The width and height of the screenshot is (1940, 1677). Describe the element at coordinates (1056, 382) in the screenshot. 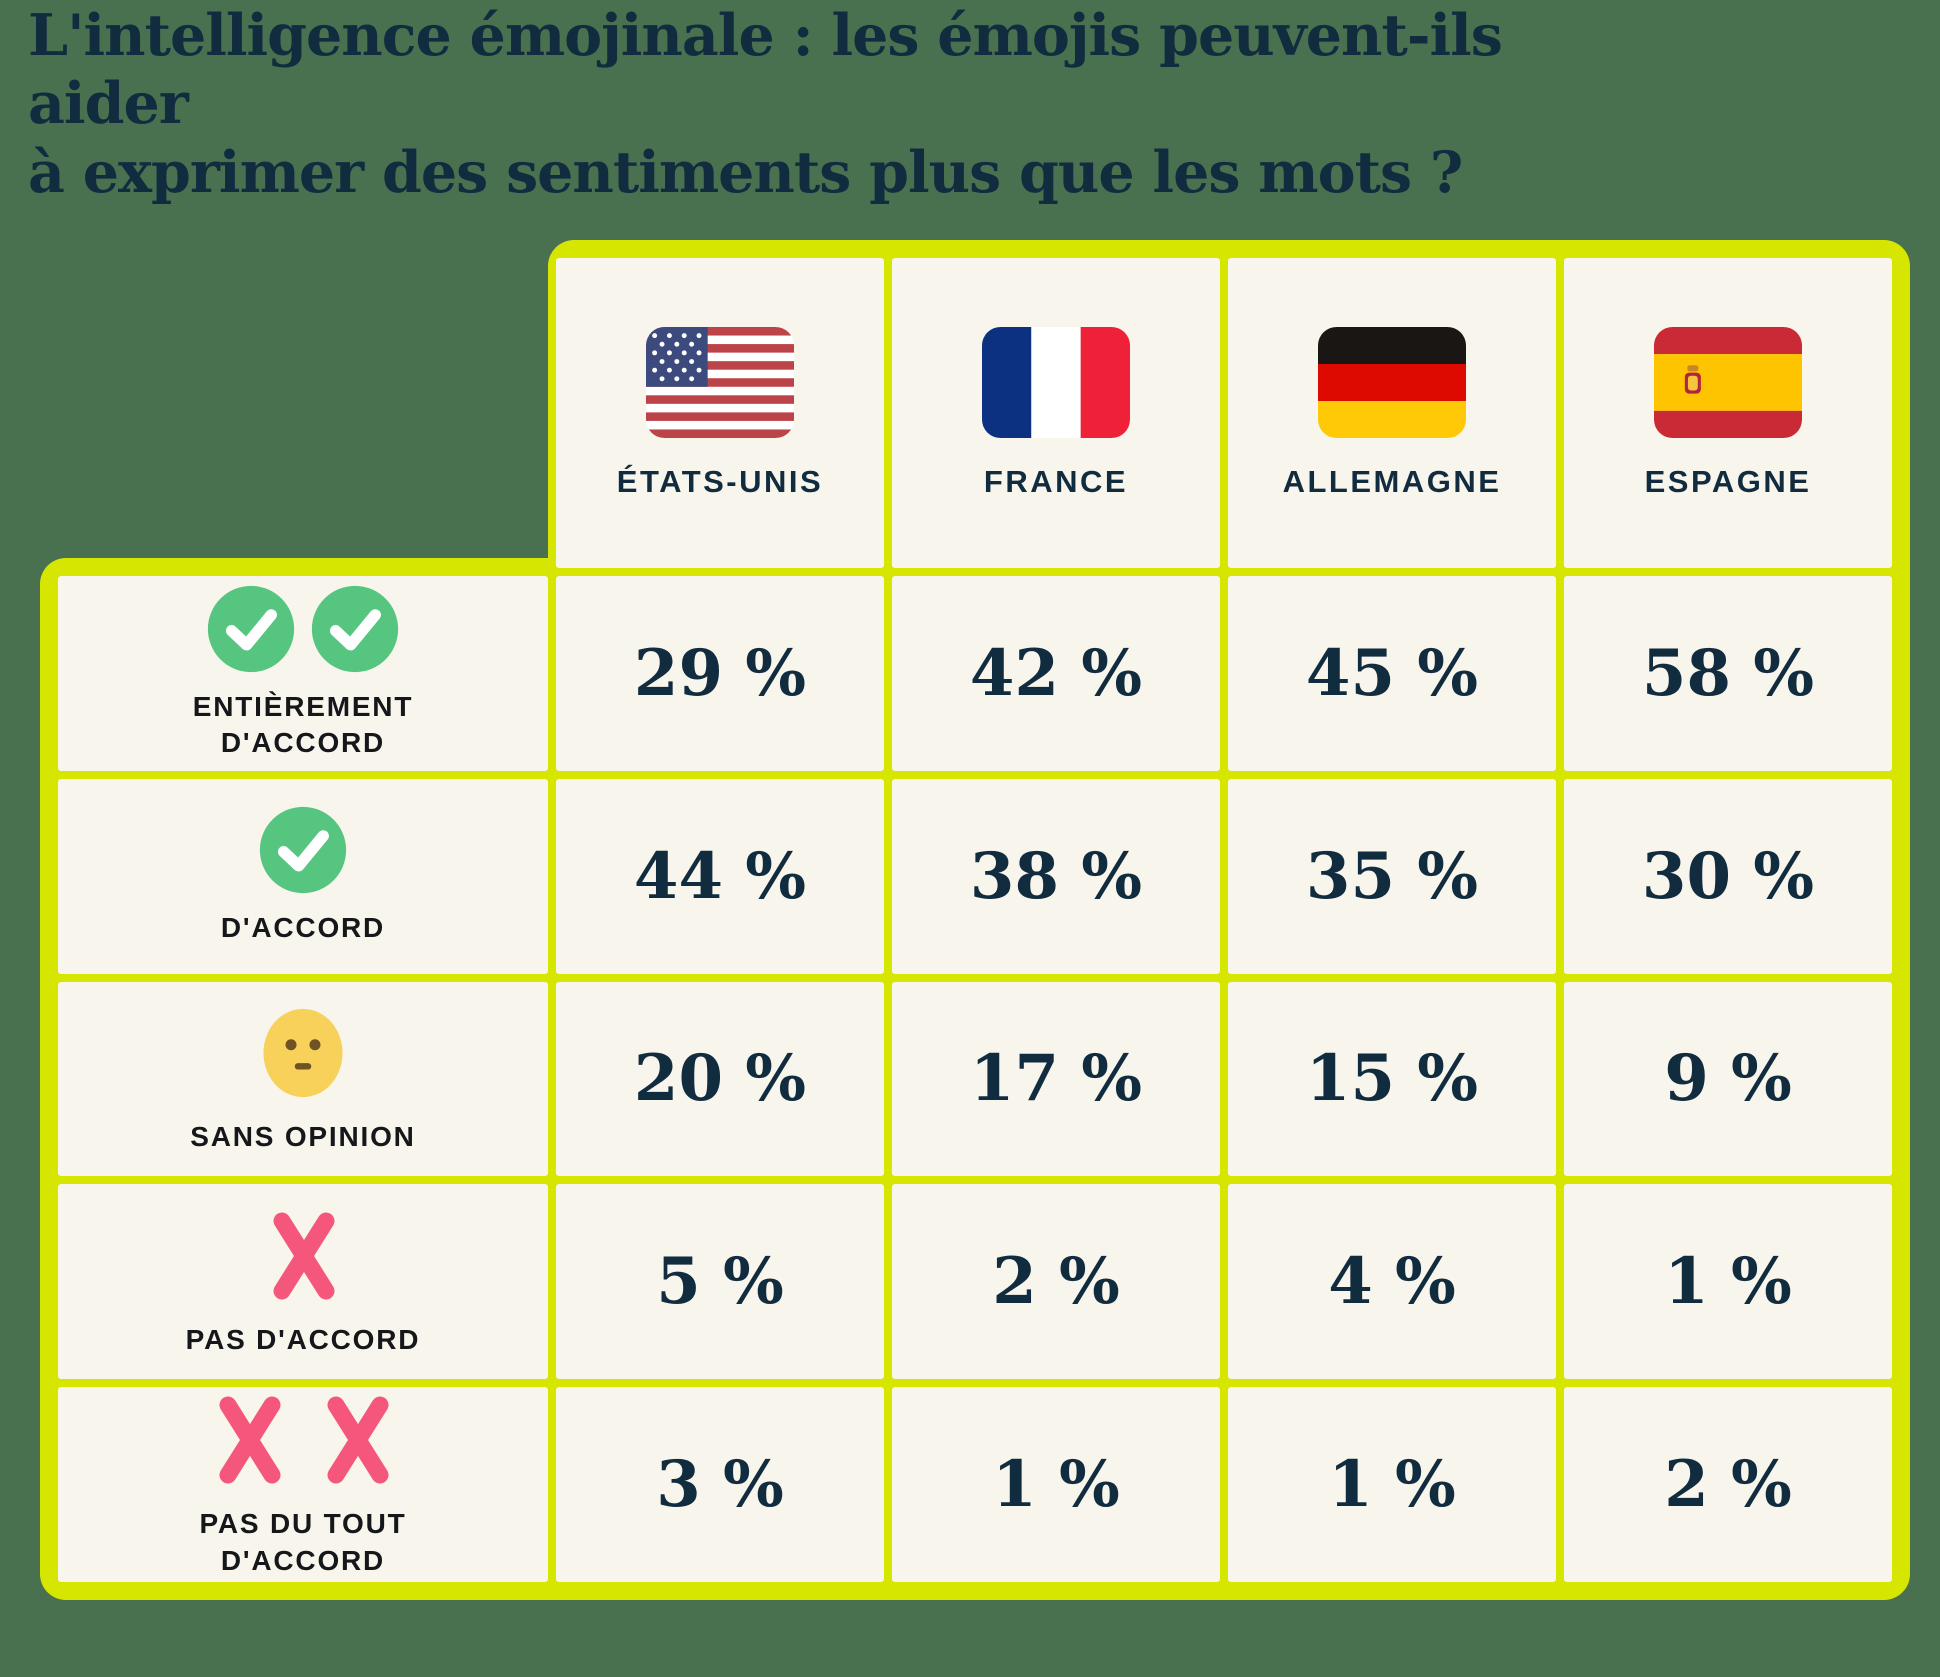

I see `france-flag-icon` at that location.